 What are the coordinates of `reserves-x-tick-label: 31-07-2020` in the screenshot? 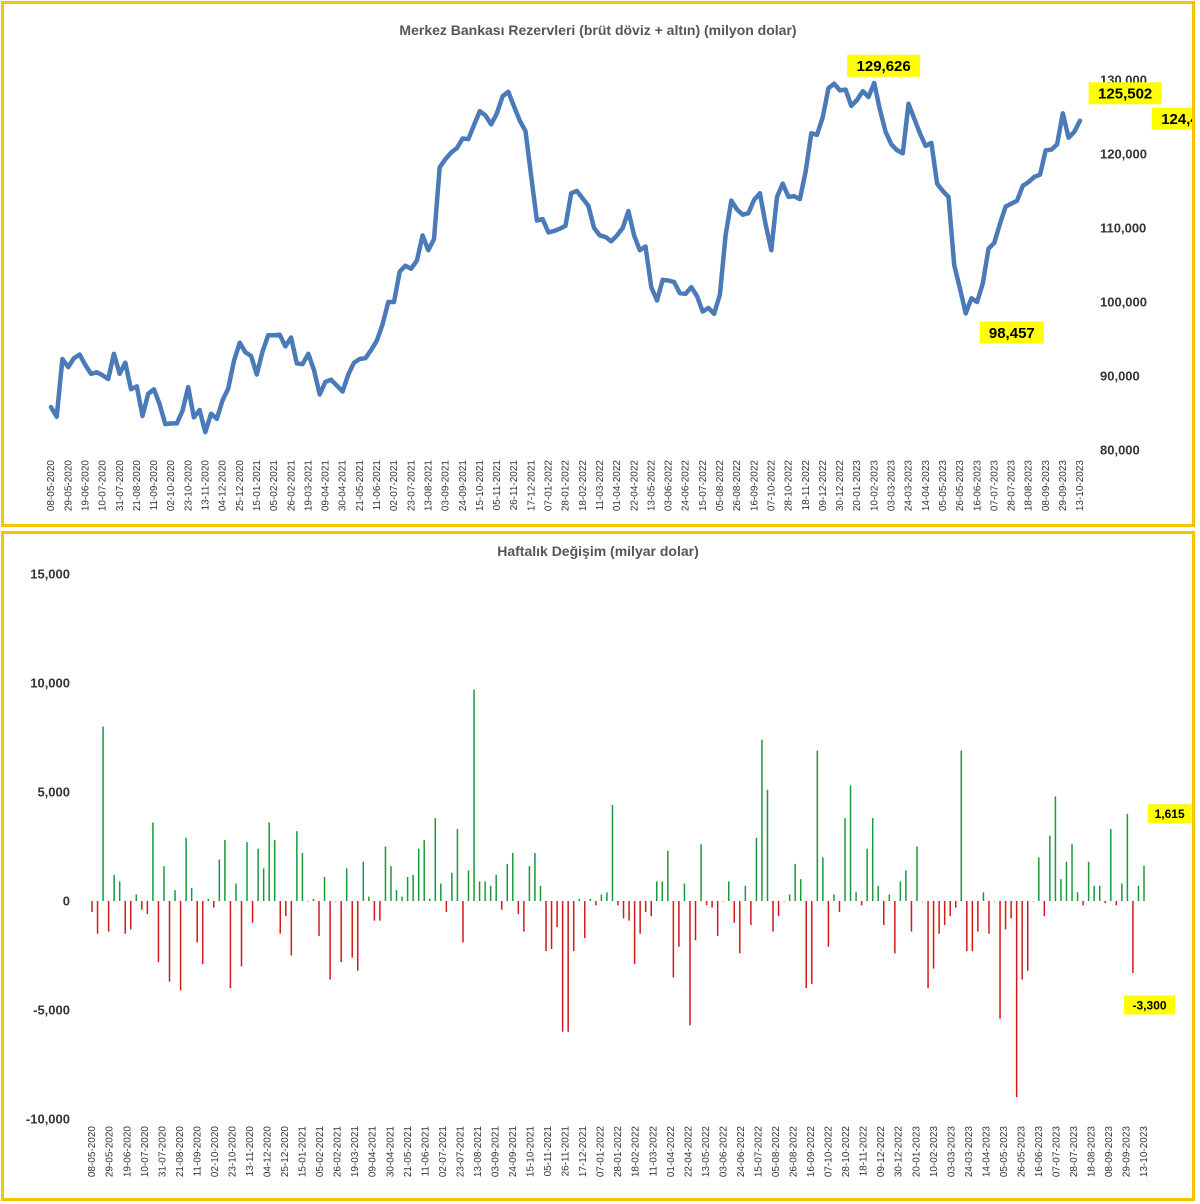 It's located at (120, 486).